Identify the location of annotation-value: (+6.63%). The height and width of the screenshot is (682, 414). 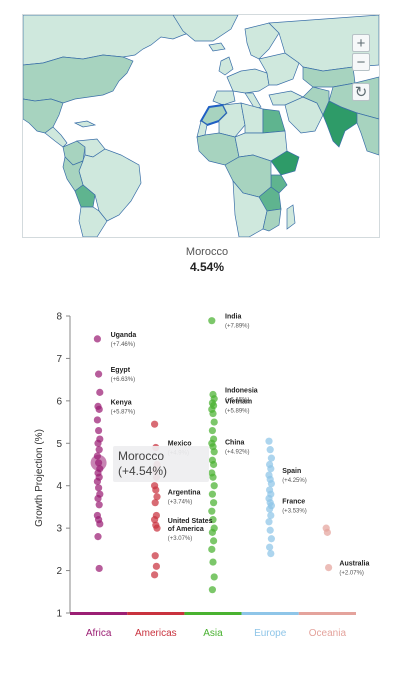
(123, 380).